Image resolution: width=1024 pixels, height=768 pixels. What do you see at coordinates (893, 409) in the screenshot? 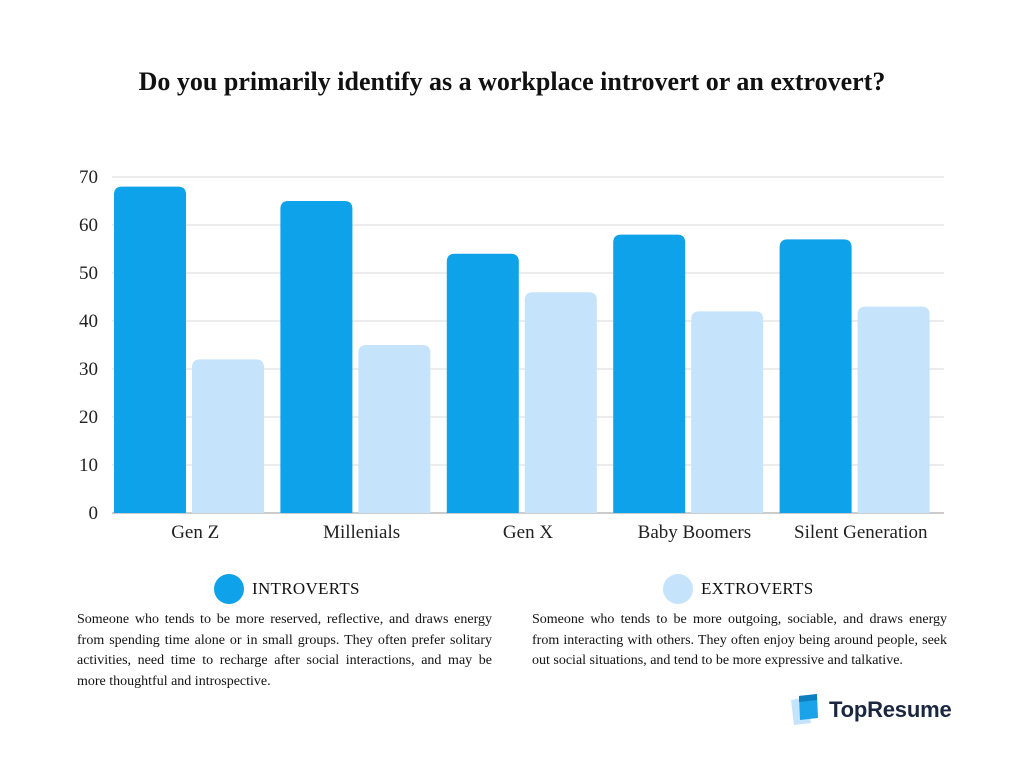
I see `bar-extroverts-silent-generation` at bounding box center [893, 409].